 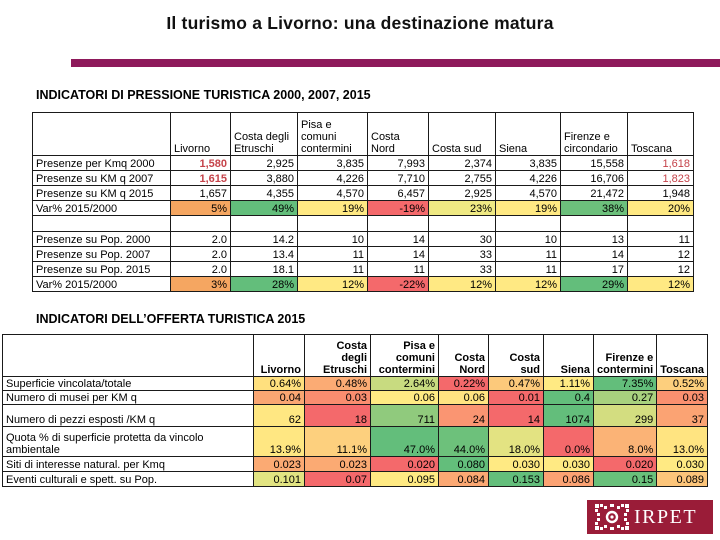 What do you see at coordinates (264, 163) in the screenshot?
I see `table-cell: 2,925` at bounding box center [264, 163].